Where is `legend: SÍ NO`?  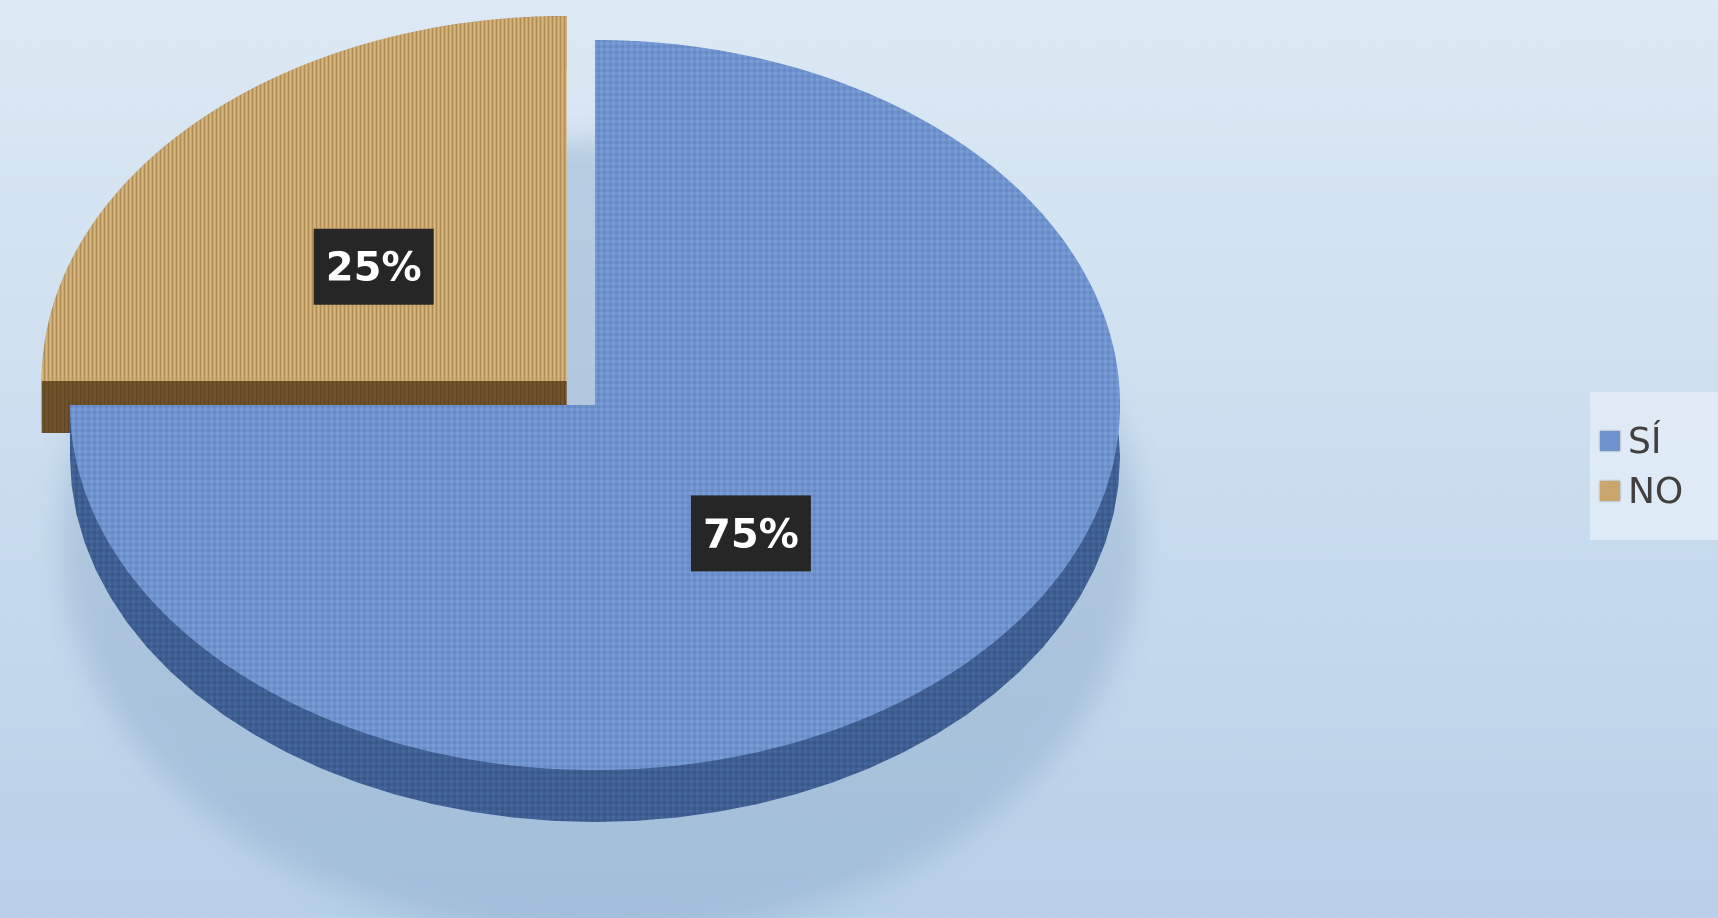 legend: SÍ NO is located at coordinates (1654, 466).